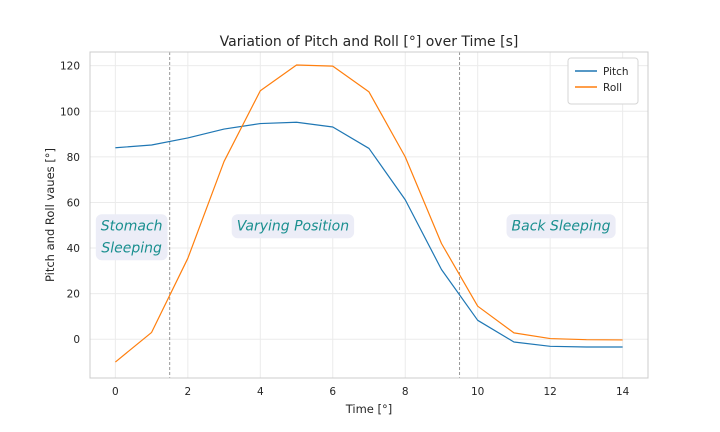 The height and width of the screenshot is (432, 720). I want to click on y-axis-label: Pitch and Roll vaues [°], so click(50, 215).